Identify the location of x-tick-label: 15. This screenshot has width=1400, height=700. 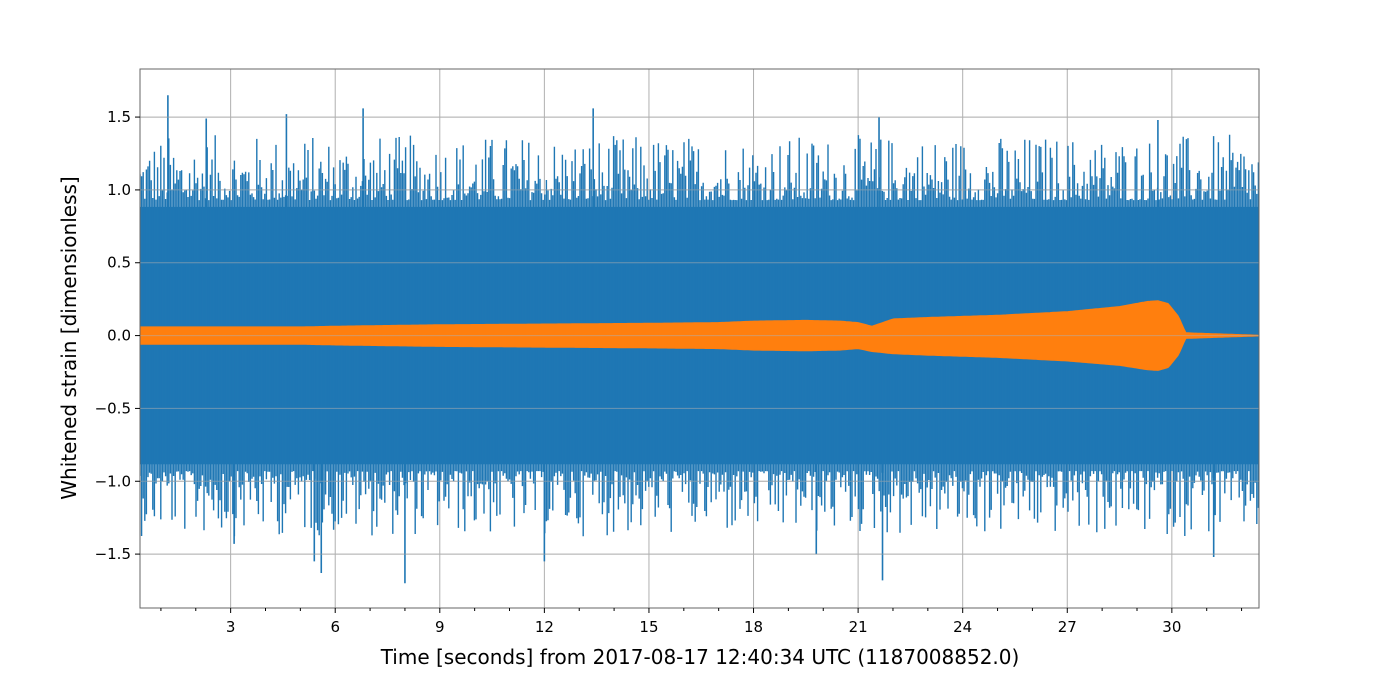
(648, 627).